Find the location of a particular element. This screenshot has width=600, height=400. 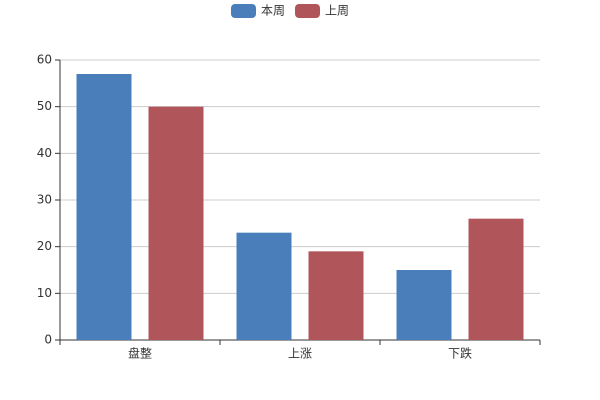

legend-label: 本周 is located at coordinates (273, 11).